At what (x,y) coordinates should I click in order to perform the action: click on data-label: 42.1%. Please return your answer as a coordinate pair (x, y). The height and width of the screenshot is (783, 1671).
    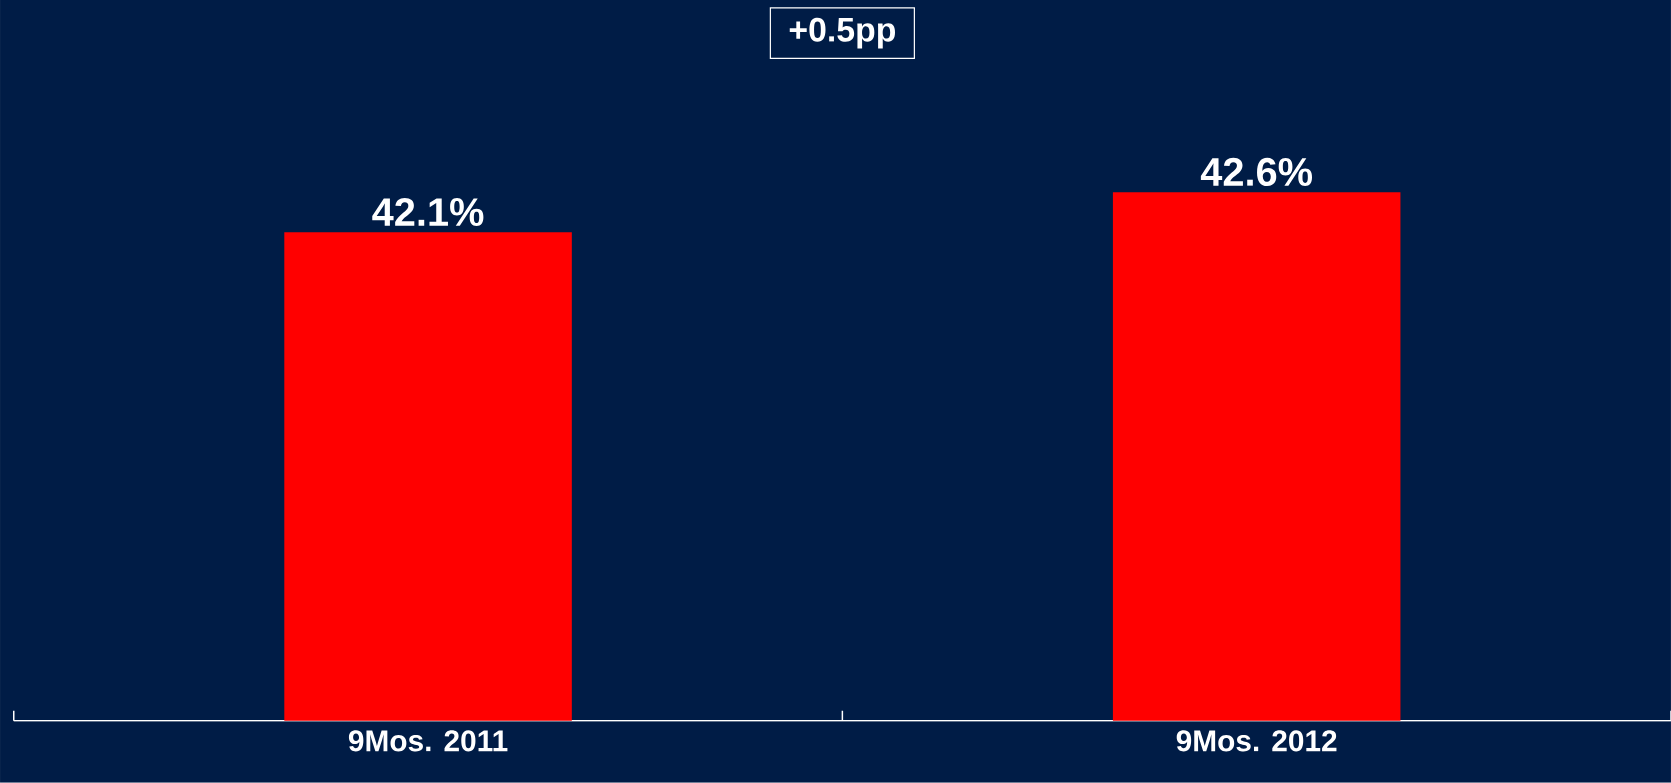
    Looking at the image, I should click on (428, 212).